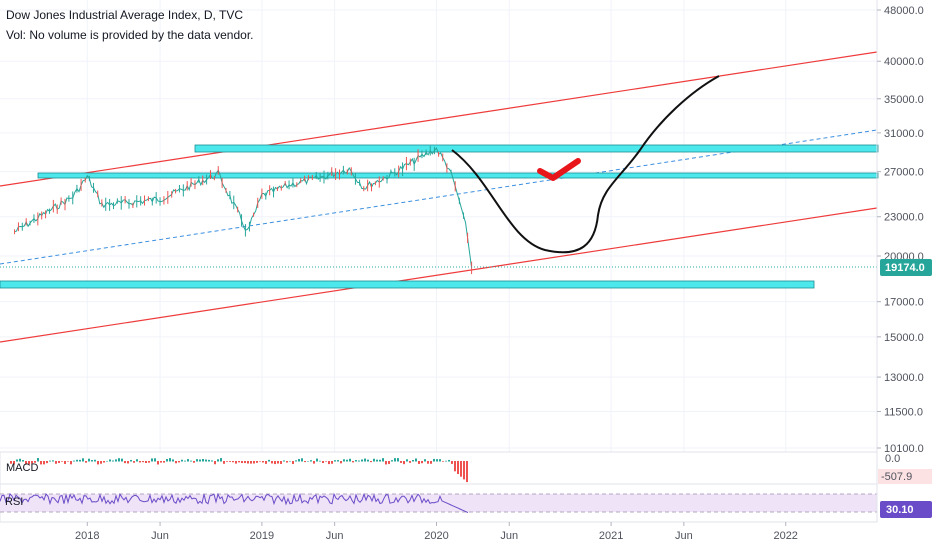  Describe the element at coordinates (904, 62) in the screenshot. I see `price-tick-label: 40000.0` at that location.